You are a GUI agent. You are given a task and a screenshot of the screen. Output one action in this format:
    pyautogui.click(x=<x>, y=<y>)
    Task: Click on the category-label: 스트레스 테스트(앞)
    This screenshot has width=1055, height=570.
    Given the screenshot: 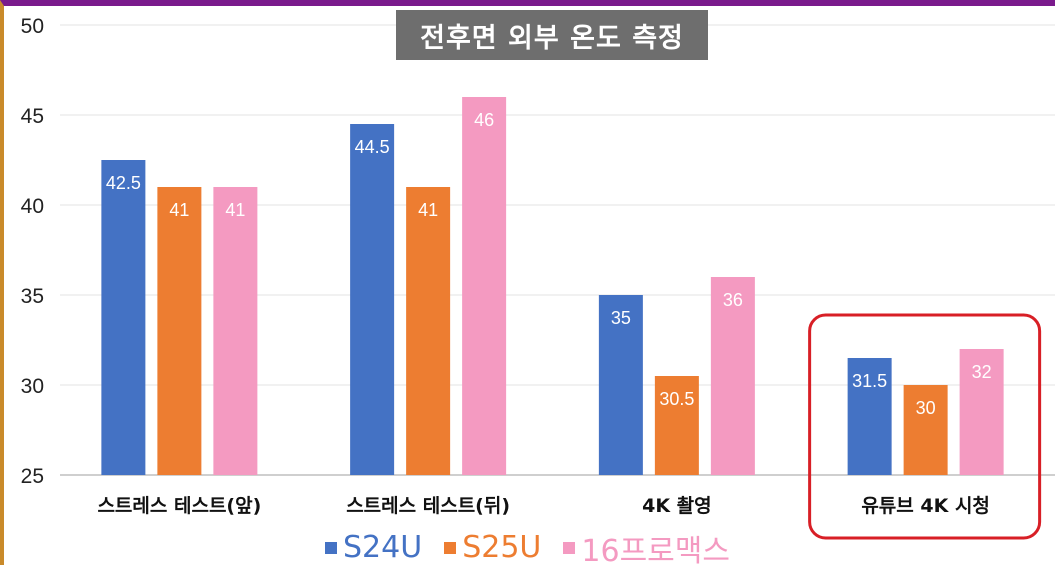 What is the action you would take?
    pyautogui.click(x=179, y=506)
    